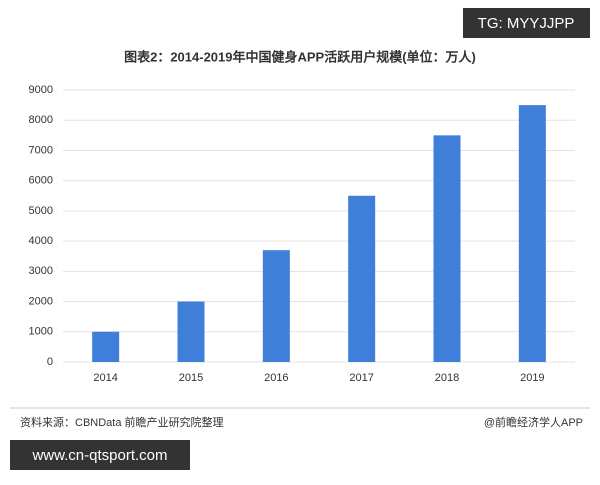 The image size is (600, 485). I want to click on y-tick-label: 0, so click(50, 362).